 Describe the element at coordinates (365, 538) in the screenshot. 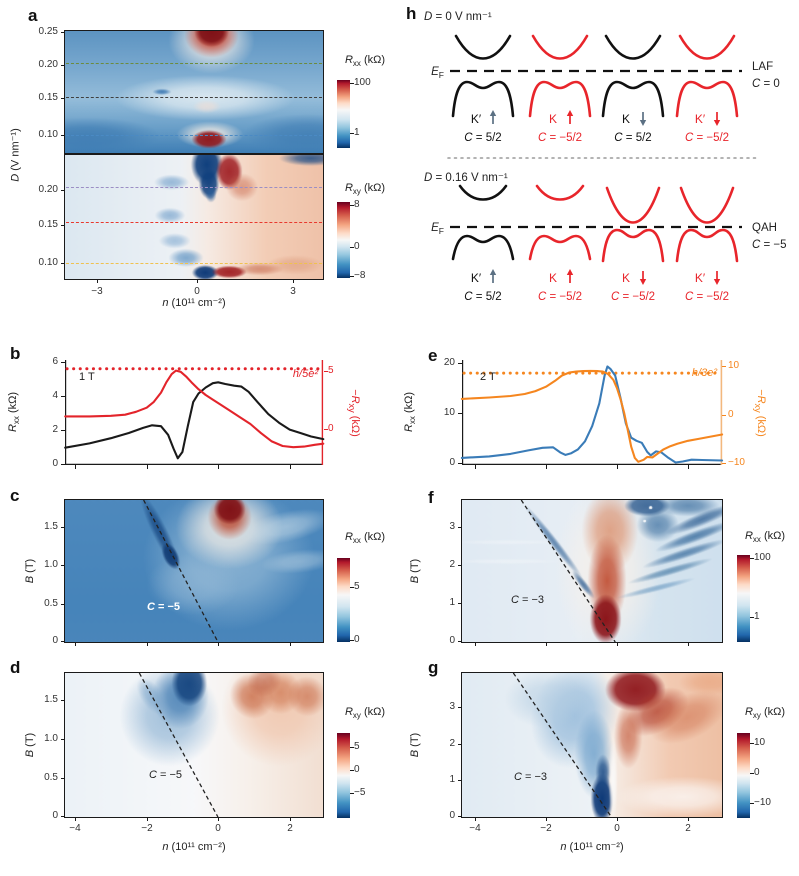

I see `colorbar-title-c: Rxx (kΩ)` at that location.